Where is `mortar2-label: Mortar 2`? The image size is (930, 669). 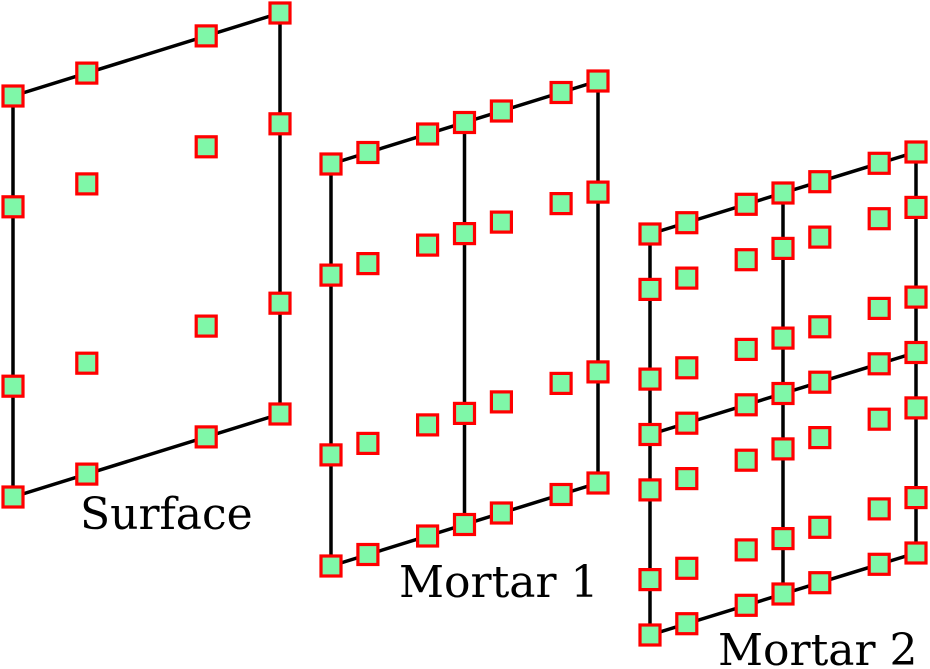
mortar2-label: Mortar 2 is located at coordinates (818, 647).